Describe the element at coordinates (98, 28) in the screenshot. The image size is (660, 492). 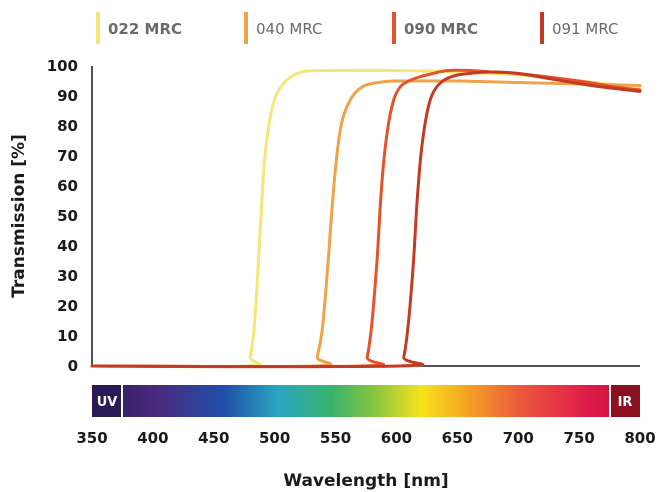
I see `legend-swatch-022-mrc` at that location.